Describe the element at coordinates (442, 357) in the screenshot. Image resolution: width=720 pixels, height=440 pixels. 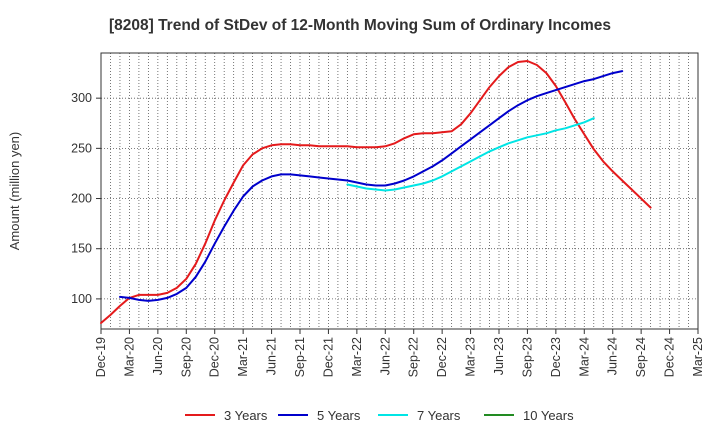
I see `x-tick-label: Dec-22` at that location.